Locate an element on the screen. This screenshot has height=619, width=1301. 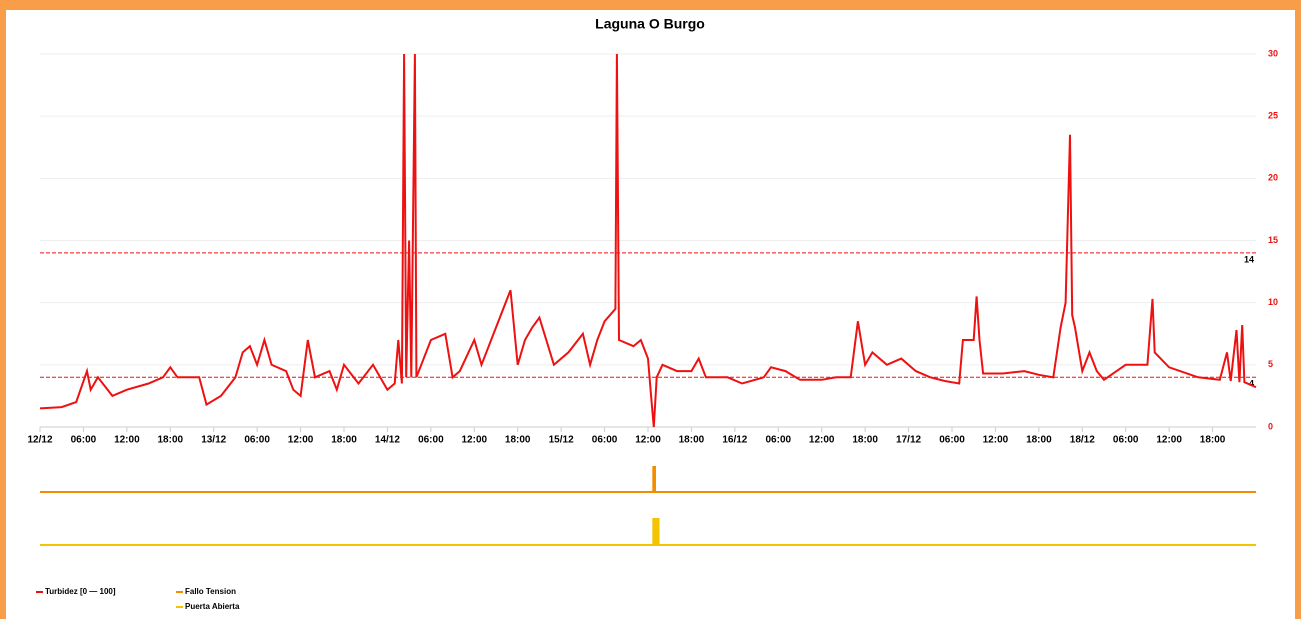
x-tick-label: 12/12 is located at coordinates (39, 440).